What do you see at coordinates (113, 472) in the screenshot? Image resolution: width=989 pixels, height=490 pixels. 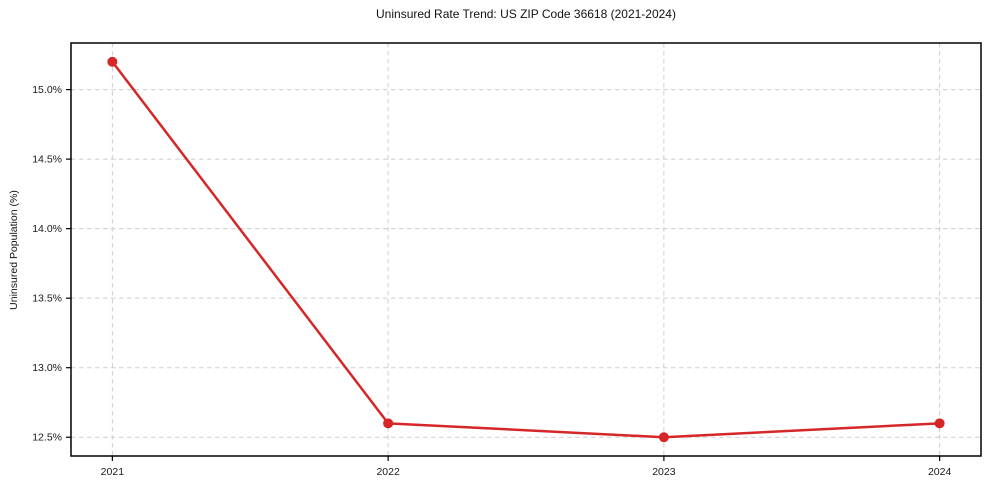 I see `x-tick-label: 2021` at bounding box center [113, 472].